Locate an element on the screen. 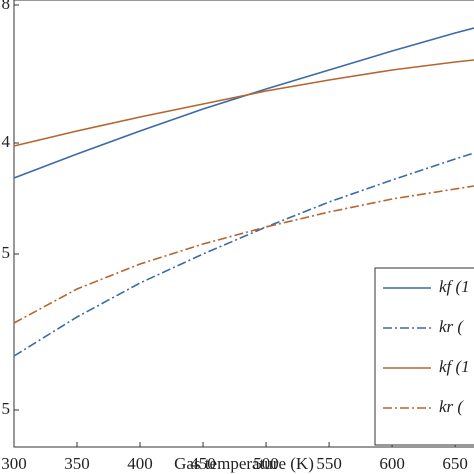 The width and height of the screenshot is (474, 474). x-tick-label: 350 is located at coordinates (77, 463).